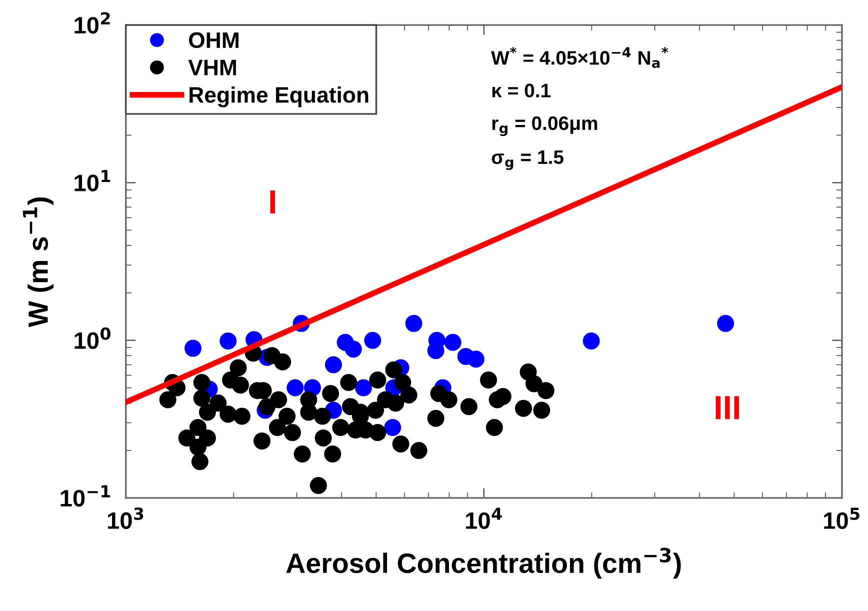 This screenshot has width=868, height=611. Describe the element at coordinates (842, 519) in the screenshot. I see `x-tick-label: 10$^{5}$` at that location.